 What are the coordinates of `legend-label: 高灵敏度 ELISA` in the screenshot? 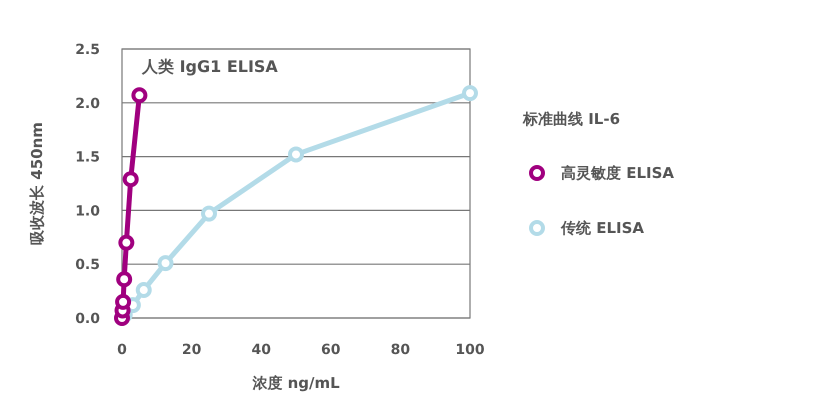 It's located at (617, 173).